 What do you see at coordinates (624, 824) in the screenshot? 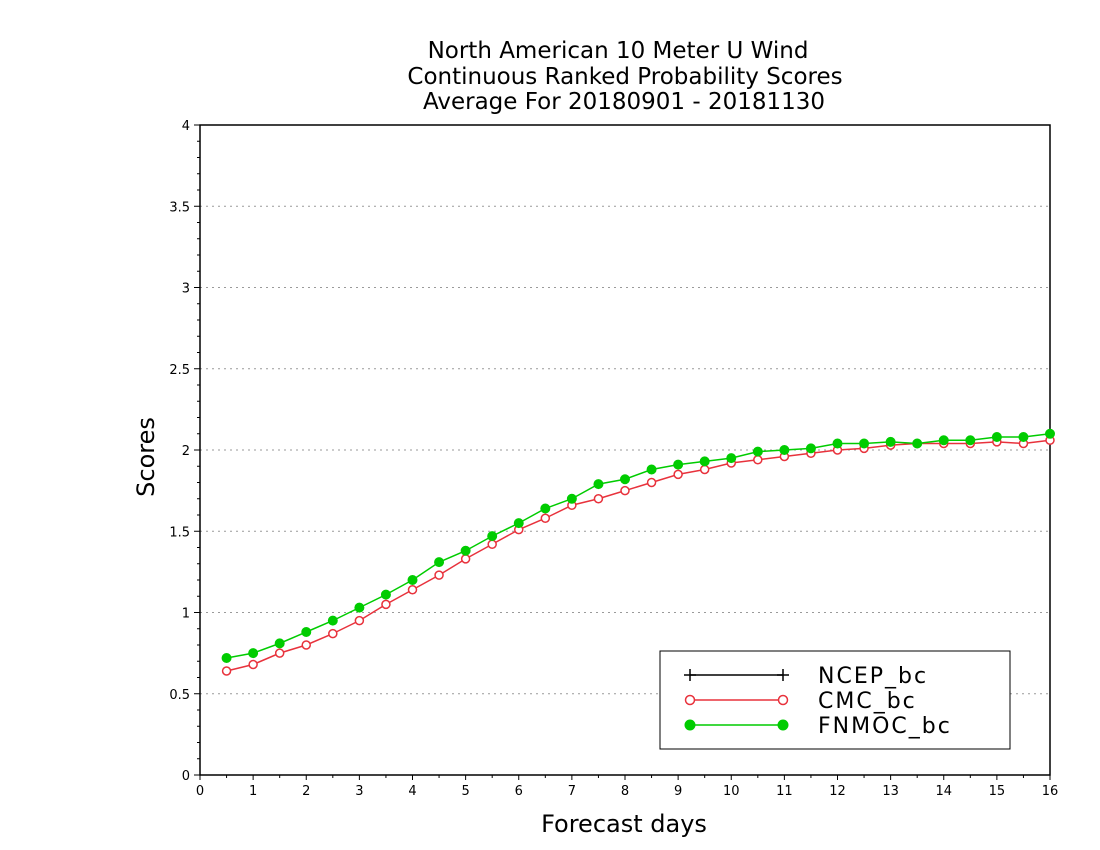
I see `x-axis-label: Forecast days` at bounding box center [624, 824].